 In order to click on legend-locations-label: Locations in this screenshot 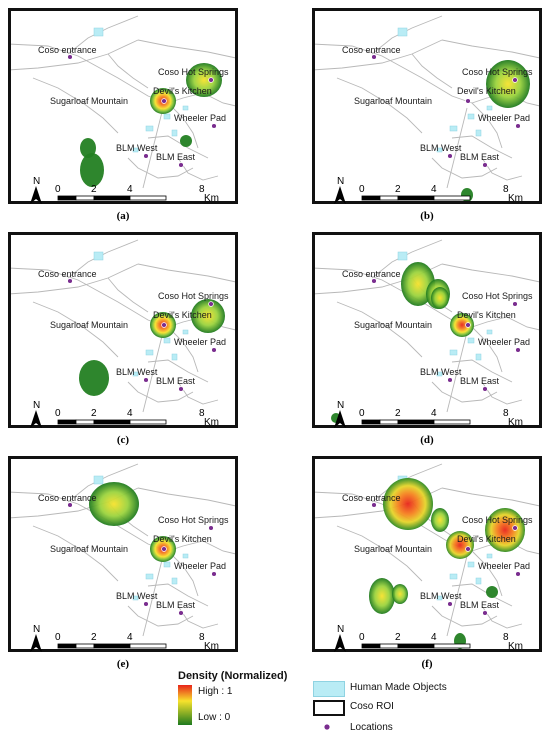, I will do `click(371, 727)`.